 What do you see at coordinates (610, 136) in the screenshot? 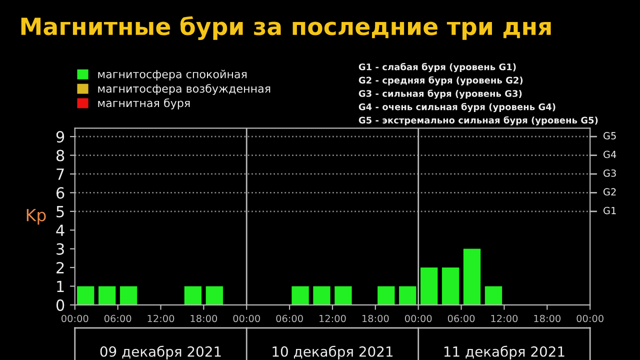
I see `ref-line-label: G5` at bounding box center [610, 136].